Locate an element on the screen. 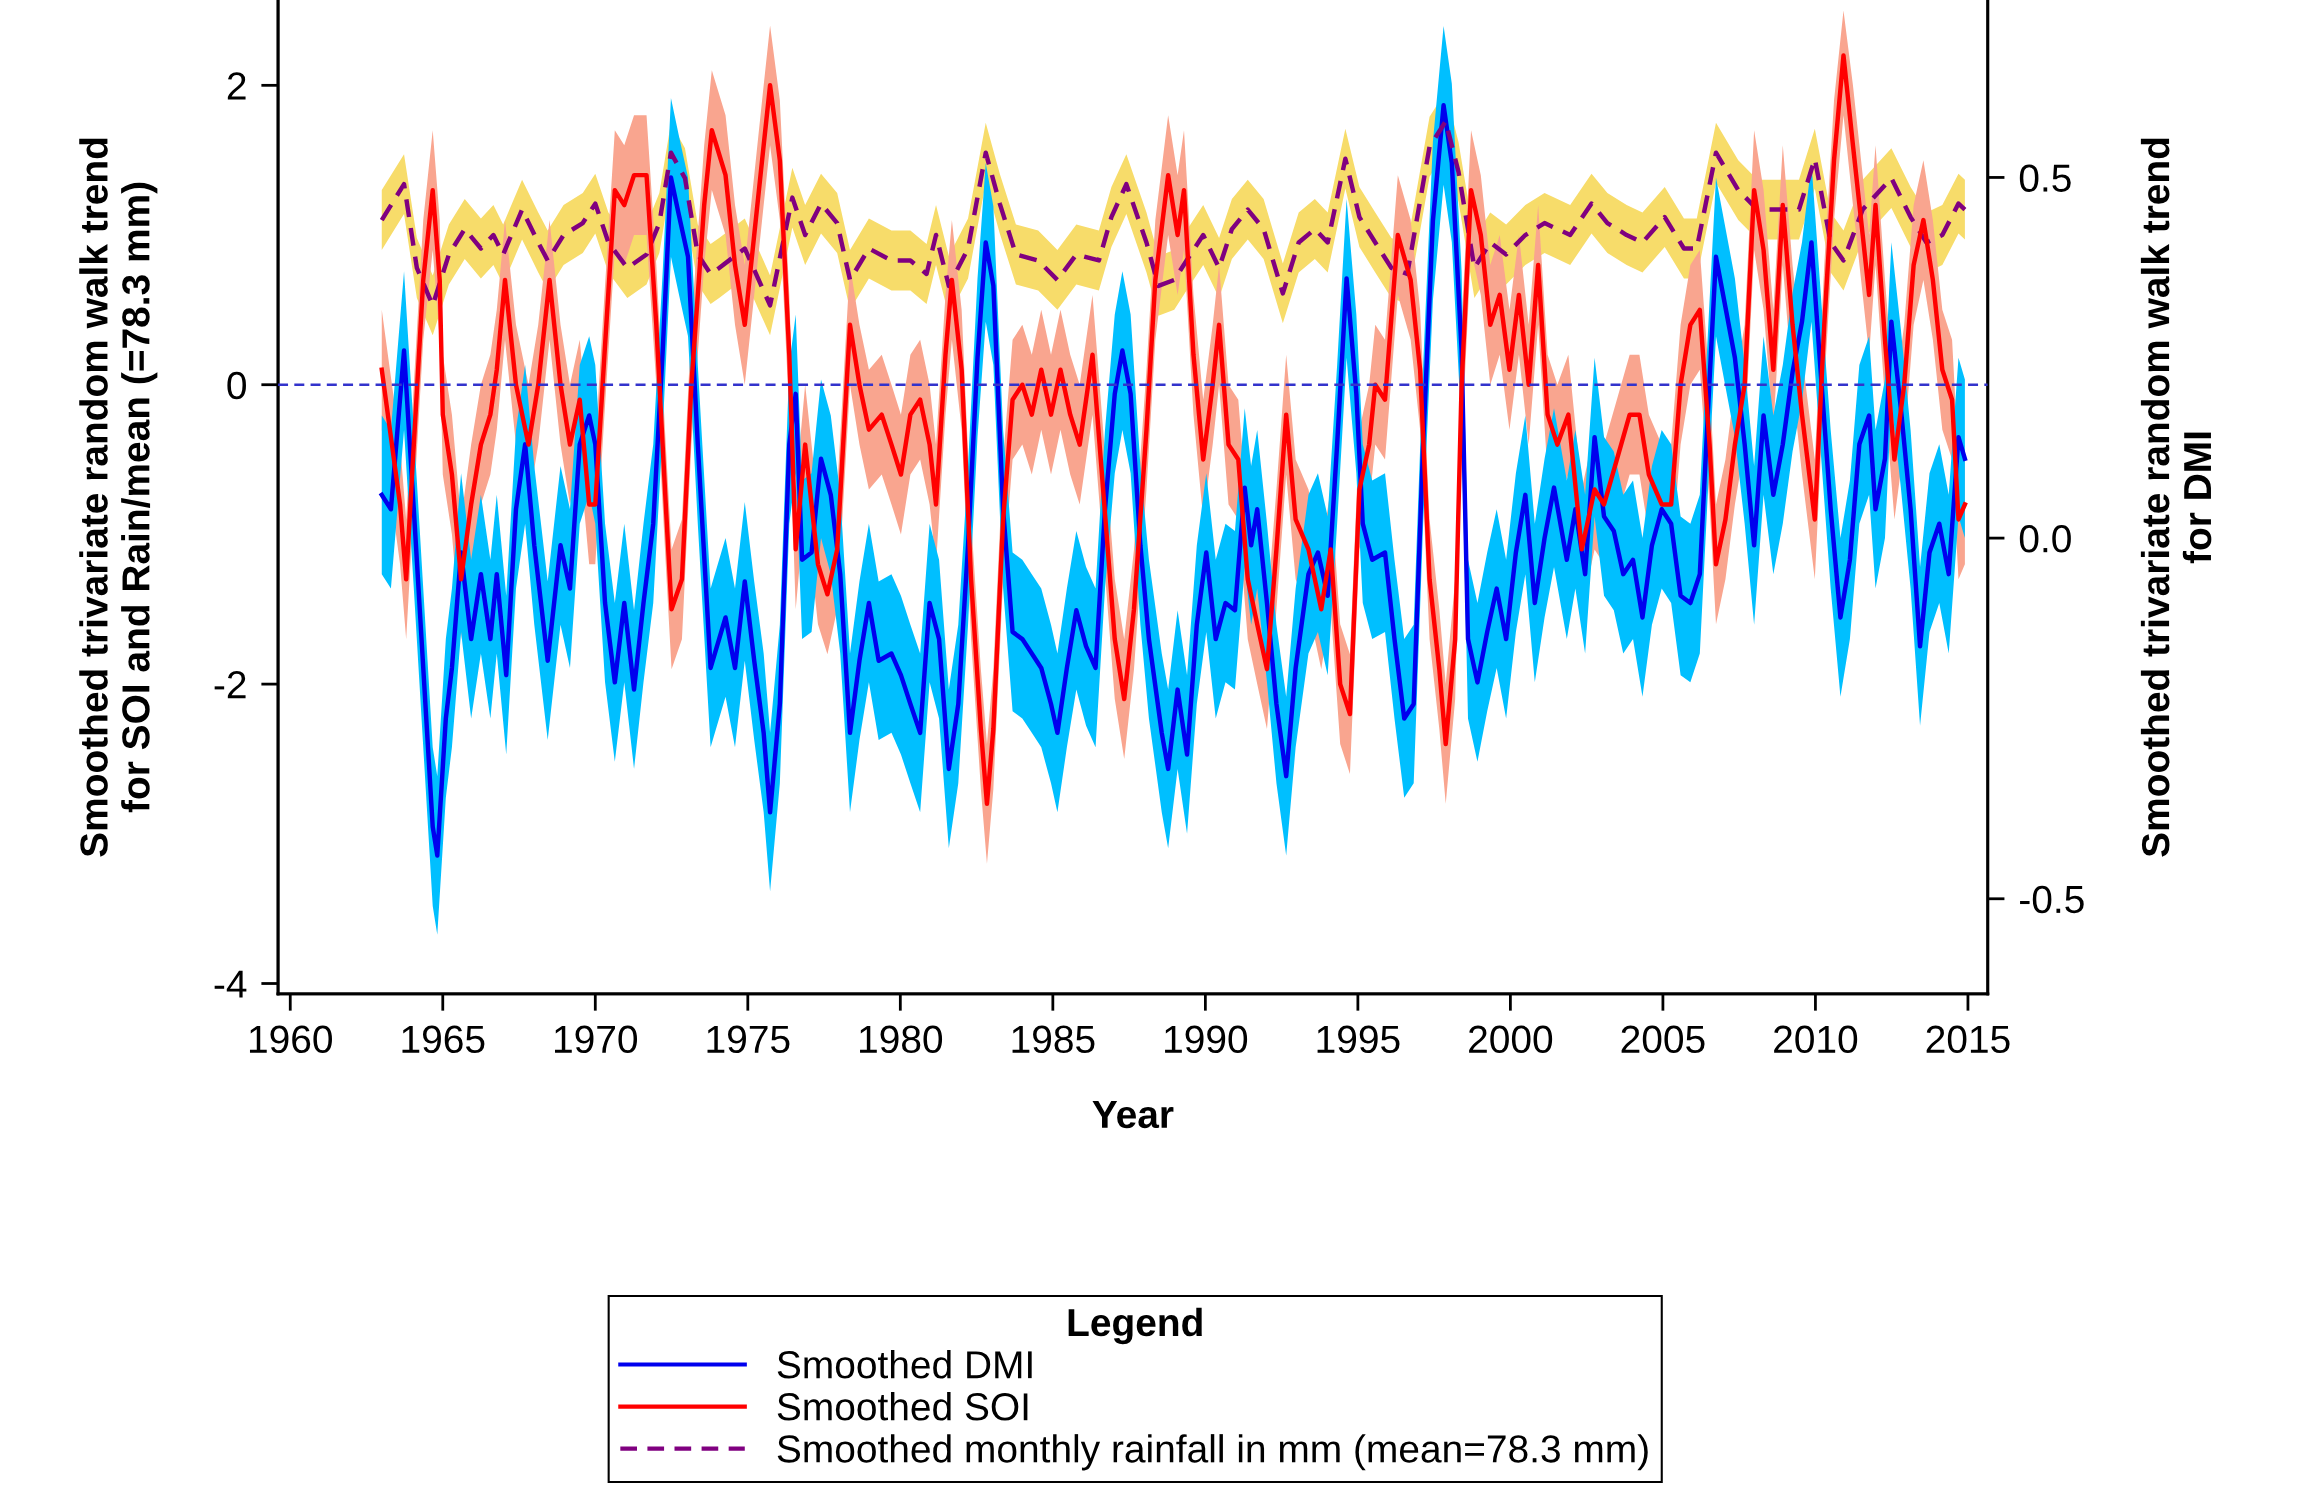 The height and width of the screenshot is (1488, 2298). x-tick-label: 1970 is located at coordinates (596, 1039).